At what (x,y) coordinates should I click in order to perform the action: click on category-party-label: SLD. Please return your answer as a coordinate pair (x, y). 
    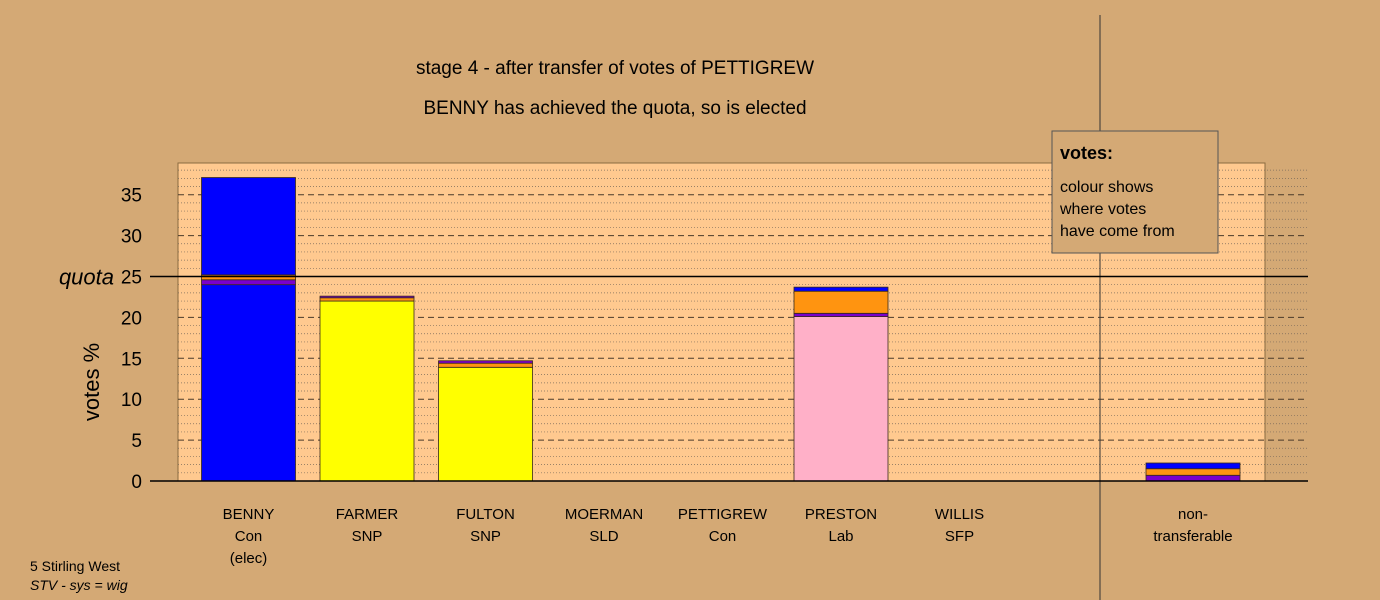
    Looking at the image, I should click on (603, 536).